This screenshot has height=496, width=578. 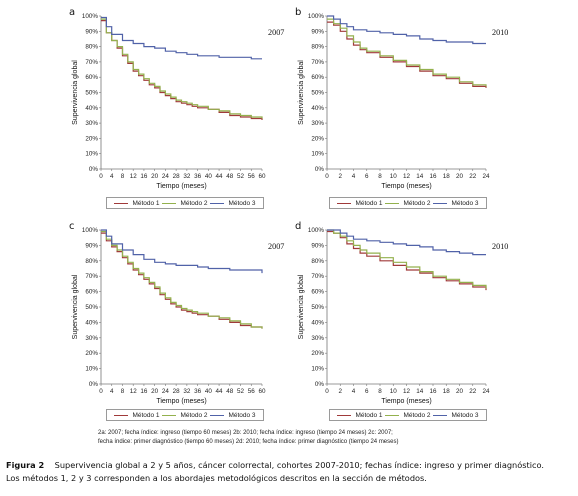 I want to click on caption-label: Figura 2, so click(x=25, y=465).